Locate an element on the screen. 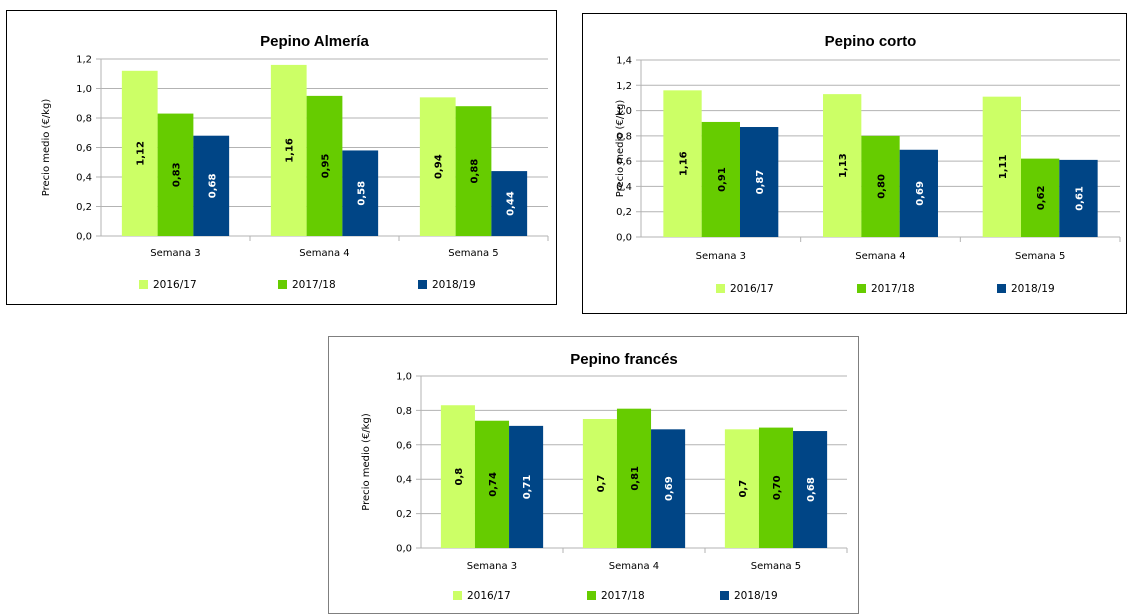 The width and height of the screenshot is (1127, 614). chart-title: Pepino francés is located at coordinates (624, 359).